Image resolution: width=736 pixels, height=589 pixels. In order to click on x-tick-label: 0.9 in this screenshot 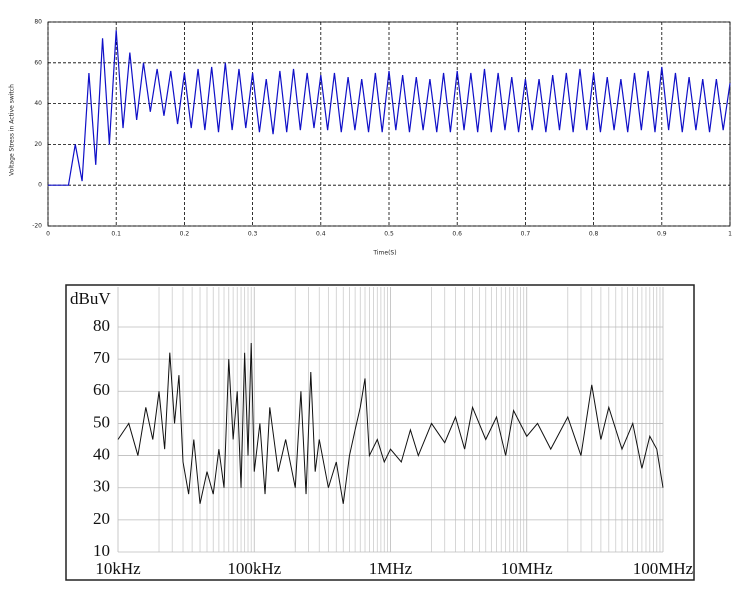, I will do `click(662, 234)`.